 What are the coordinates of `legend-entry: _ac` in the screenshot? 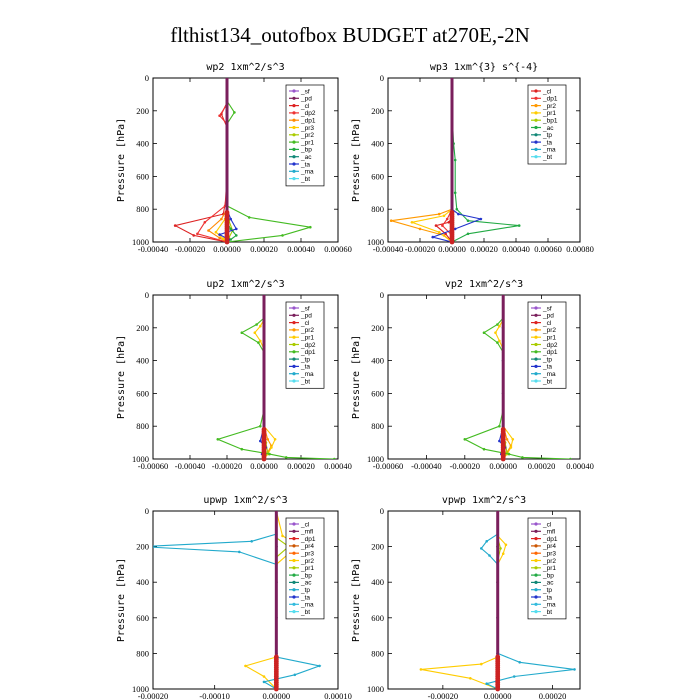 It's located at (306, 583).